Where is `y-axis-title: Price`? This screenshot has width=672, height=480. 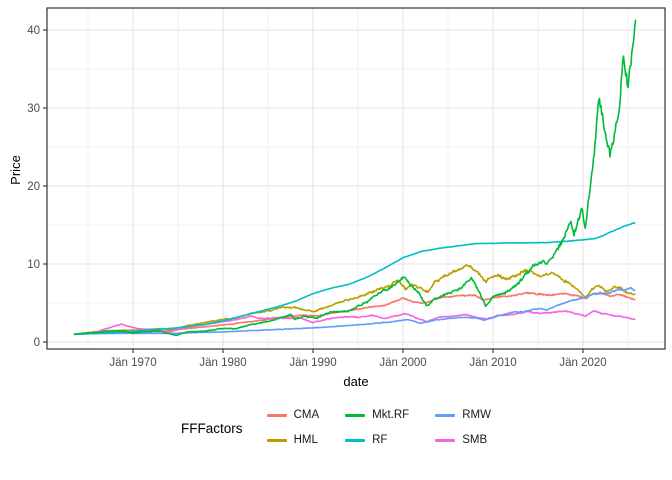
y-axis-title: Price is located at coordinates (15, 170).